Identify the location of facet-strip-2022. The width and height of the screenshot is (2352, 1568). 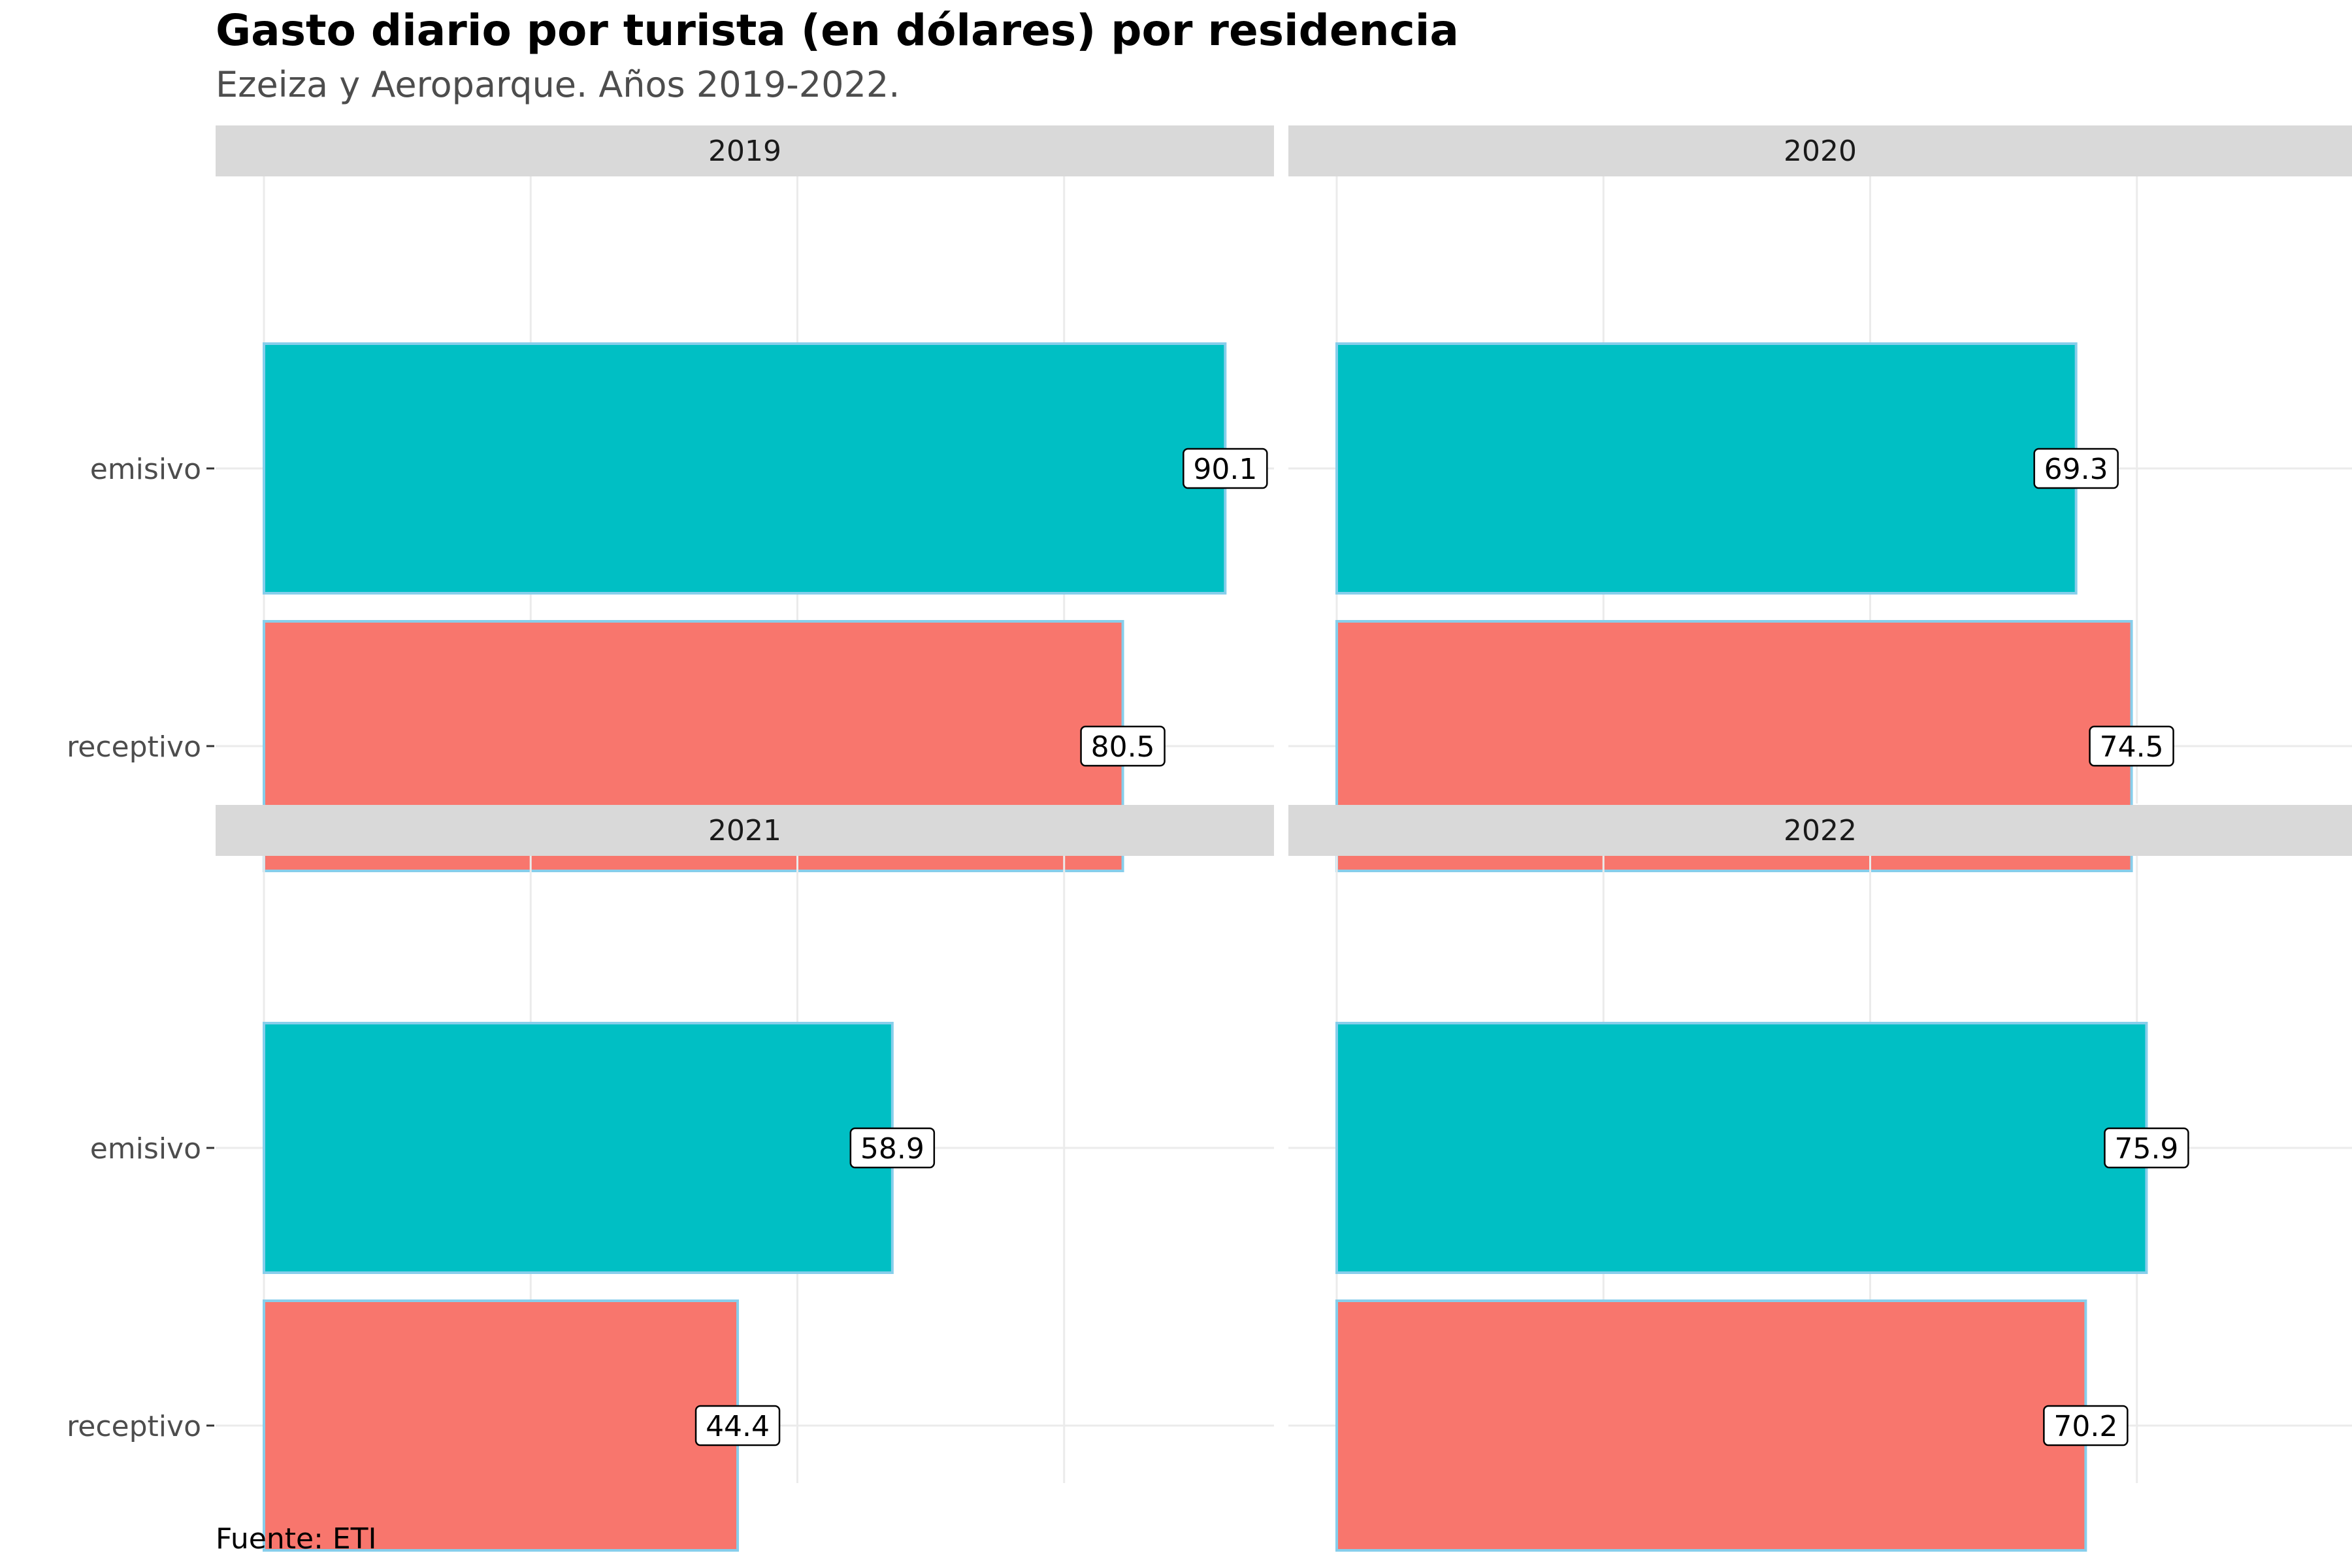
(1820, 830).